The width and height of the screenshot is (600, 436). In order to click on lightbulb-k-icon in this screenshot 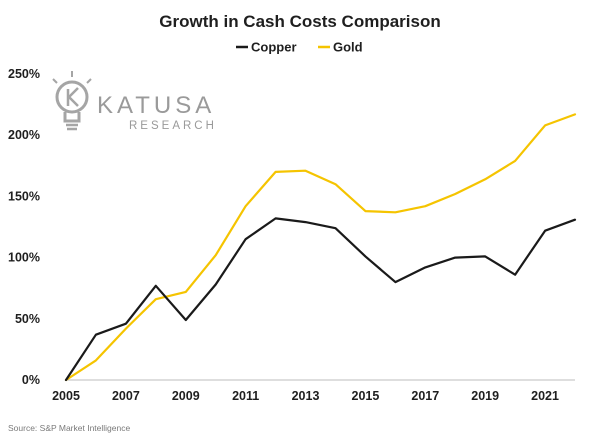, I will do `click(72, 101)`.